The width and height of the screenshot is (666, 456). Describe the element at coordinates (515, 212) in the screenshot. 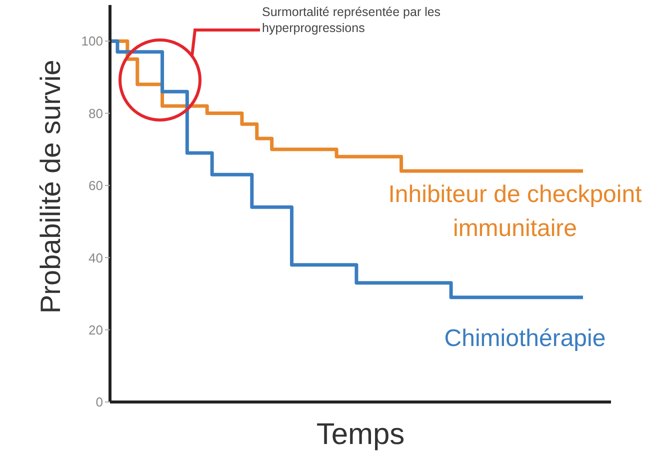

I see `series-label: Inhibiteur de checkpoint immunitaire` at that location.